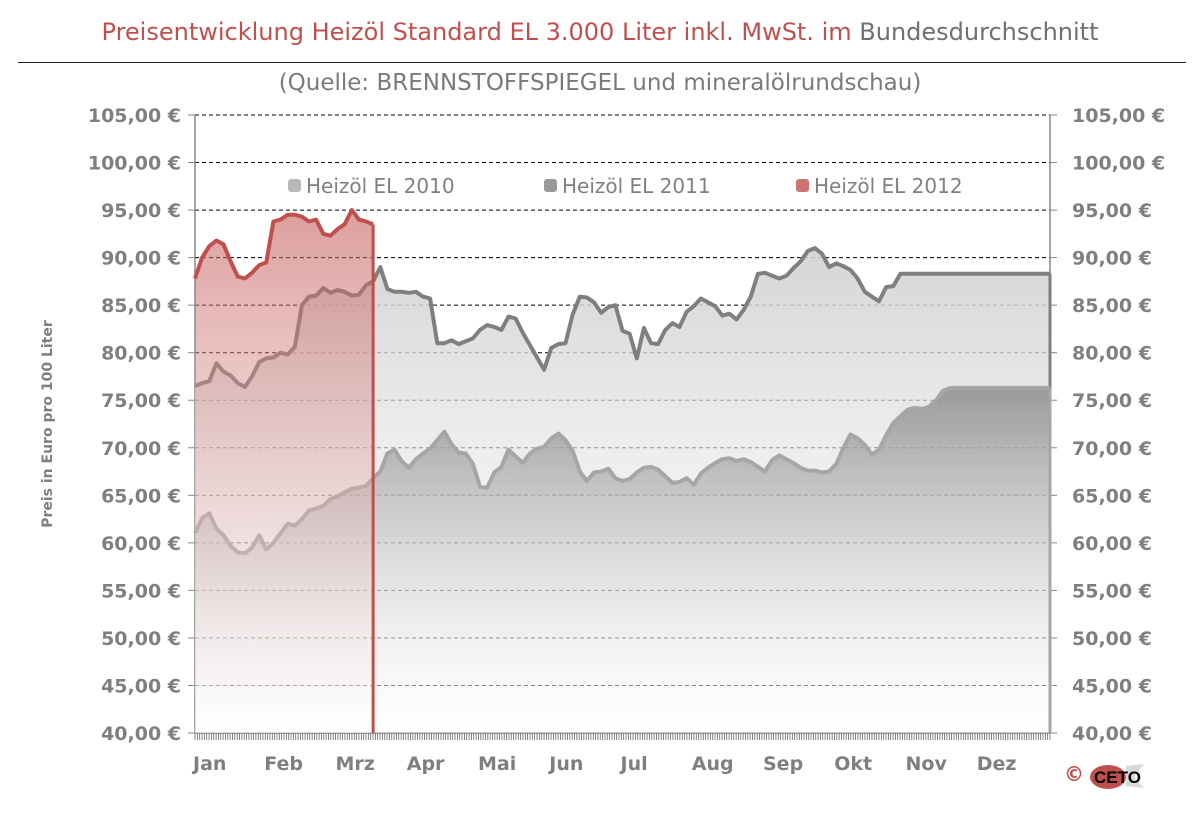 This screenshot has width=1200, height=826. What do you see at coordinates (141, 449) in the screenshot?
I see `y-tick-label: 70,00 €` at bounding box center [141, 449].